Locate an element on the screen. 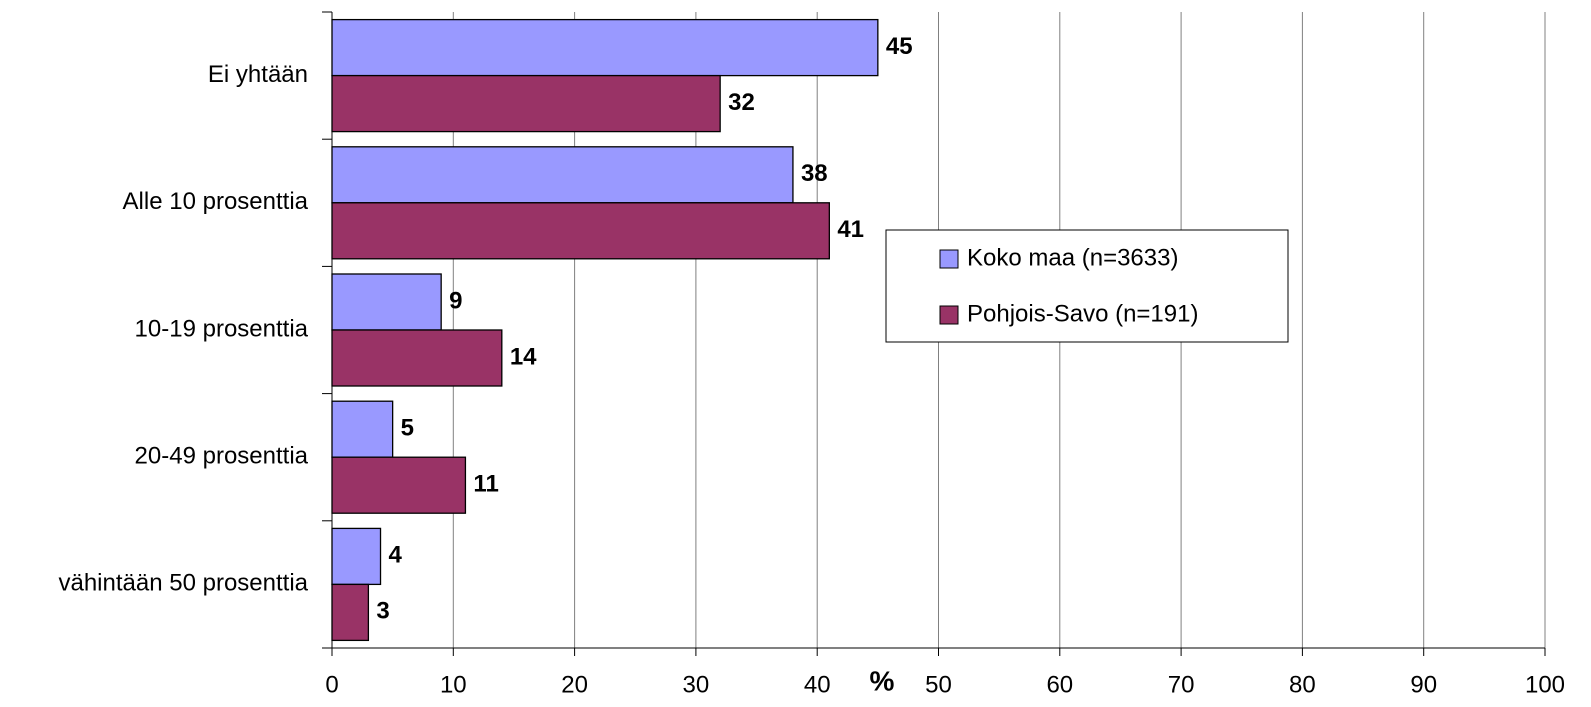  legend-label: Pohjois-Savo (n=191) is located at coordinates (1082, 313).